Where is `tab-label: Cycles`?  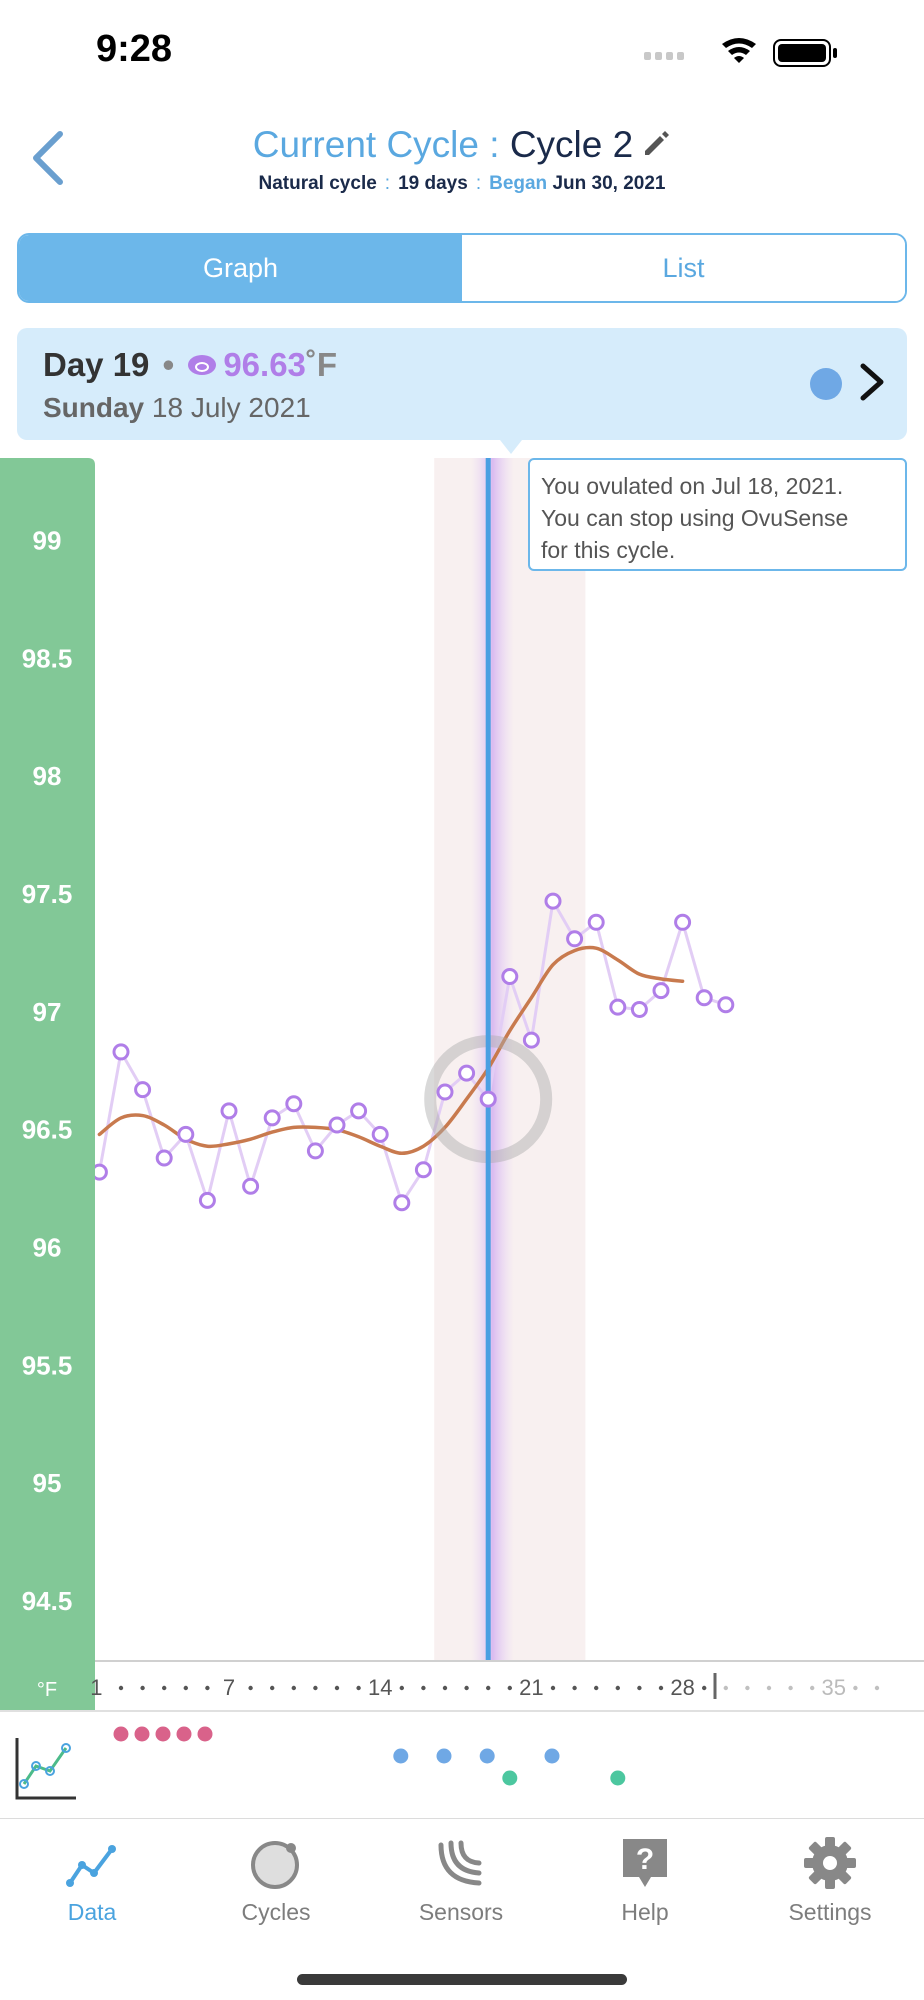 tab-label: Cycles is located at coordinates (276, 1912).